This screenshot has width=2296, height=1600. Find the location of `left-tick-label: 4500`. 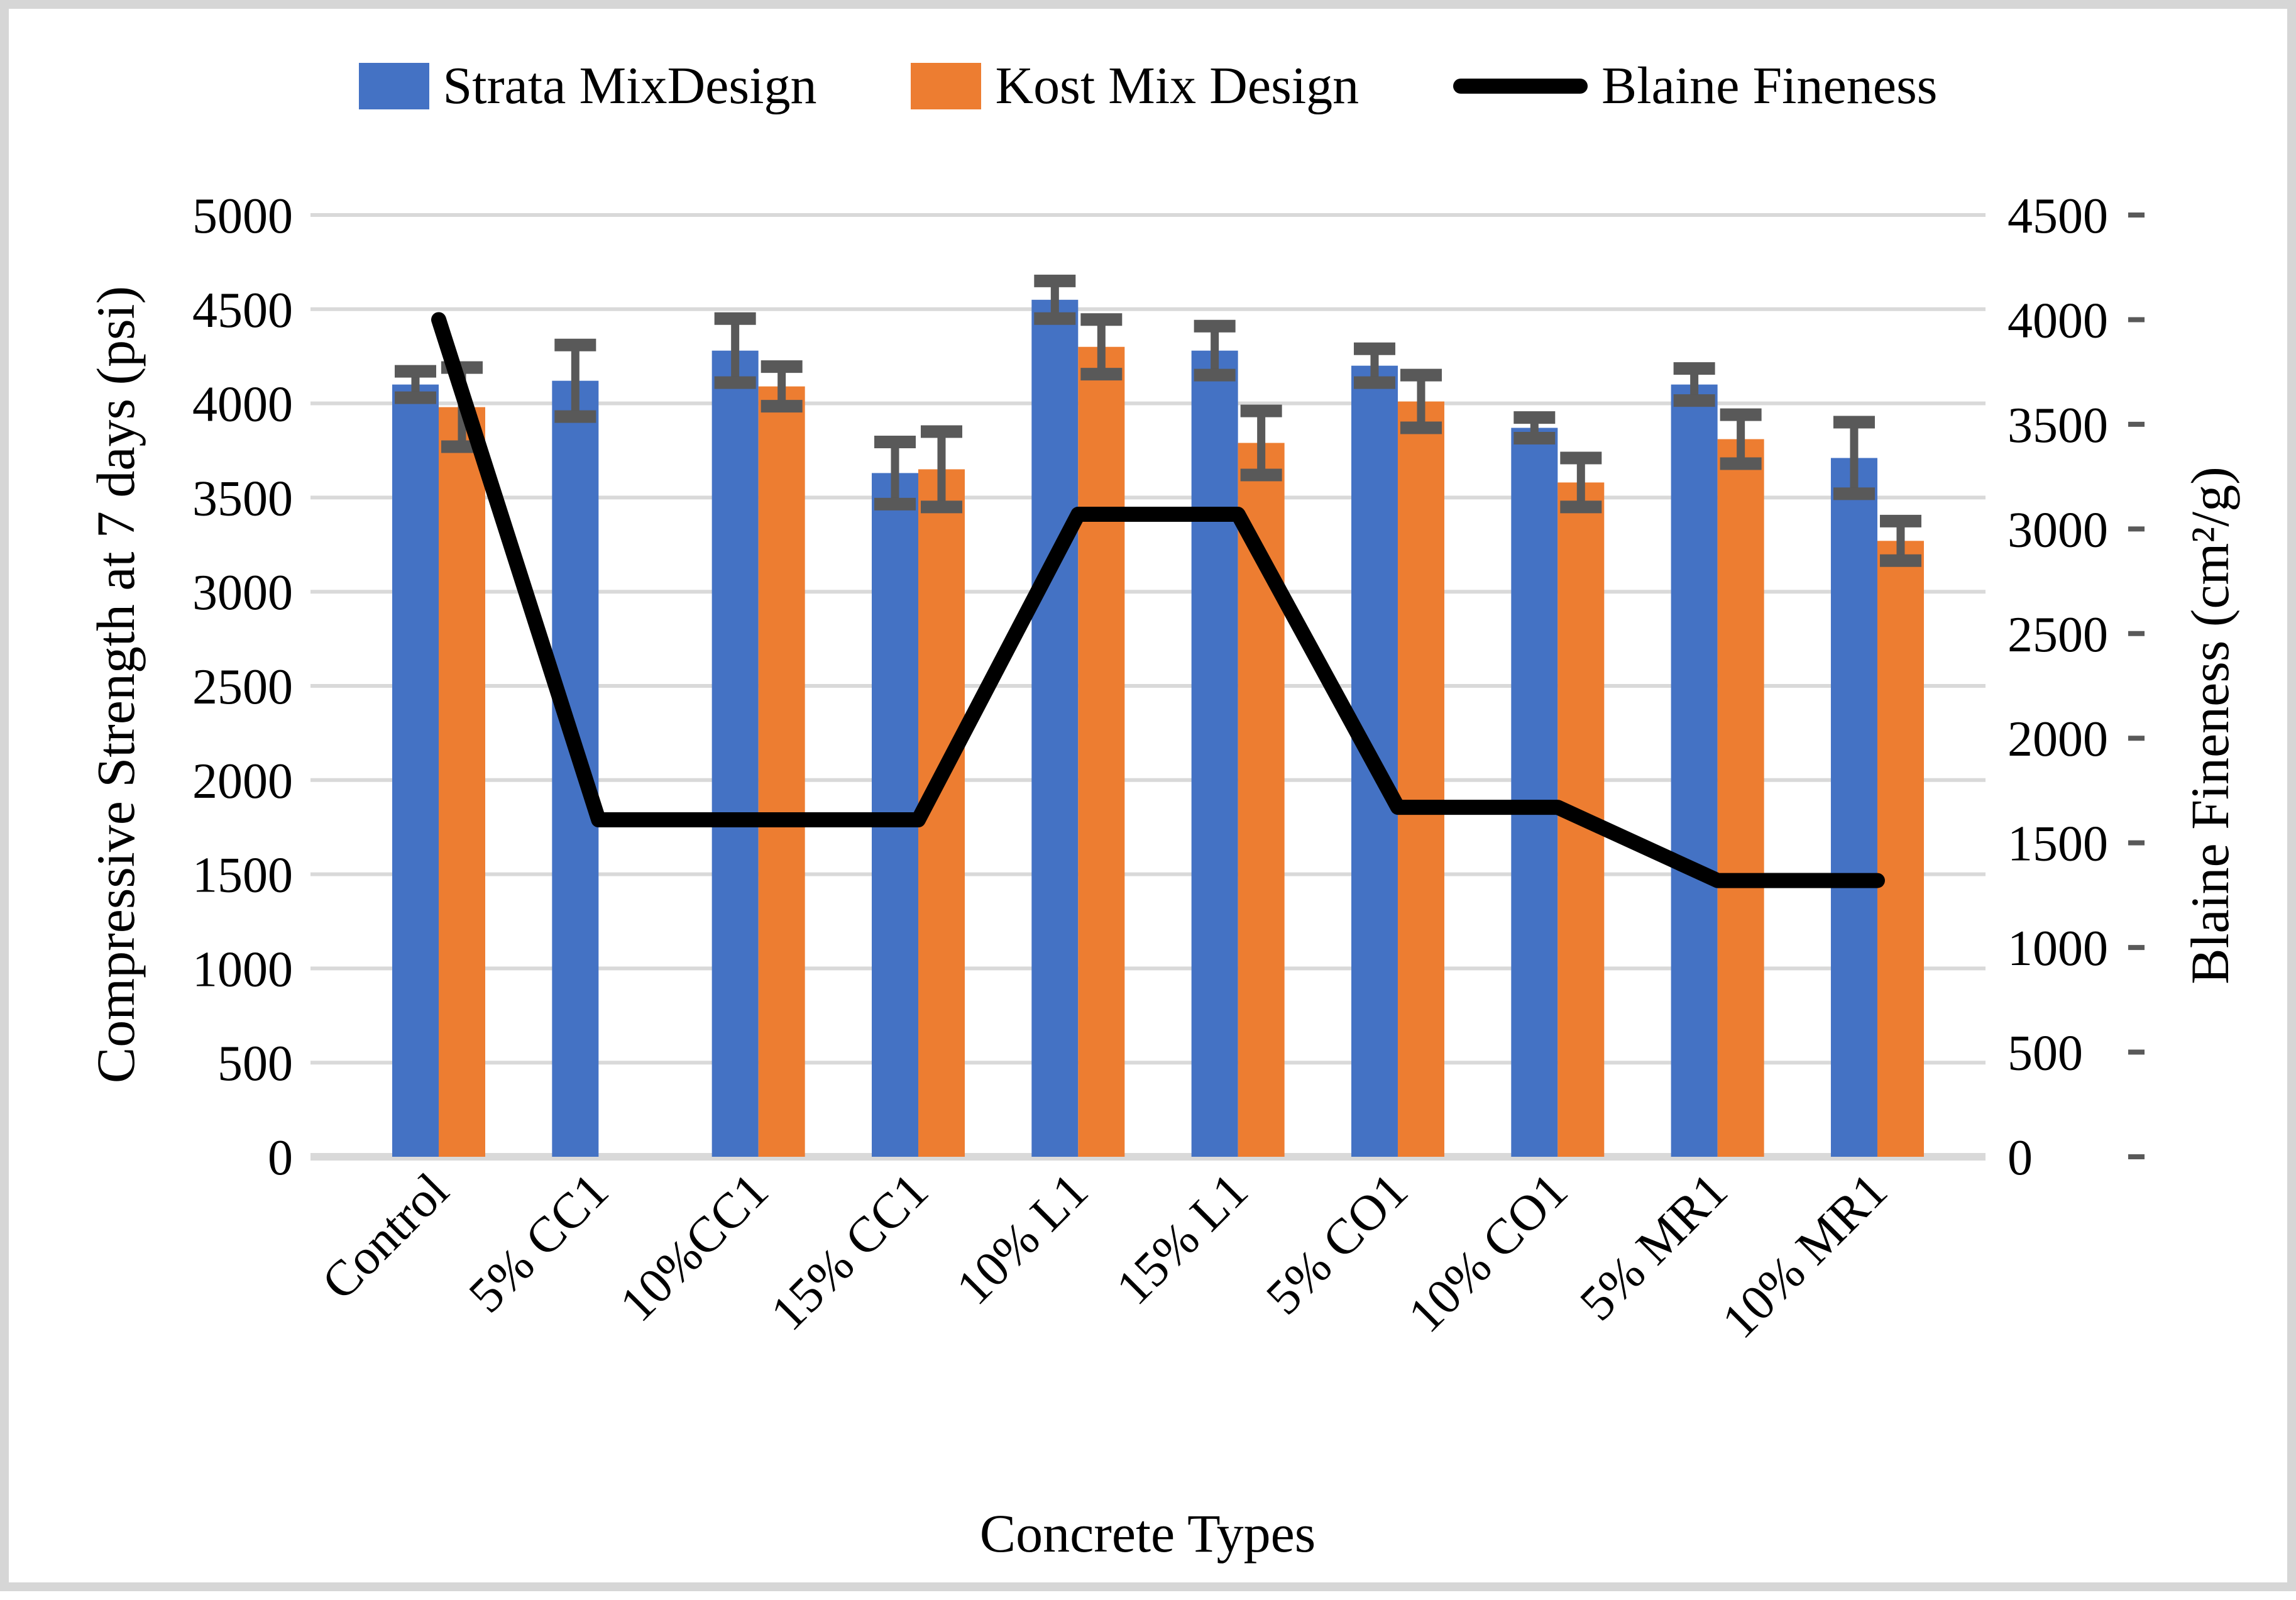

left-tick-label: 4500 is located at coordinates (242, 310).